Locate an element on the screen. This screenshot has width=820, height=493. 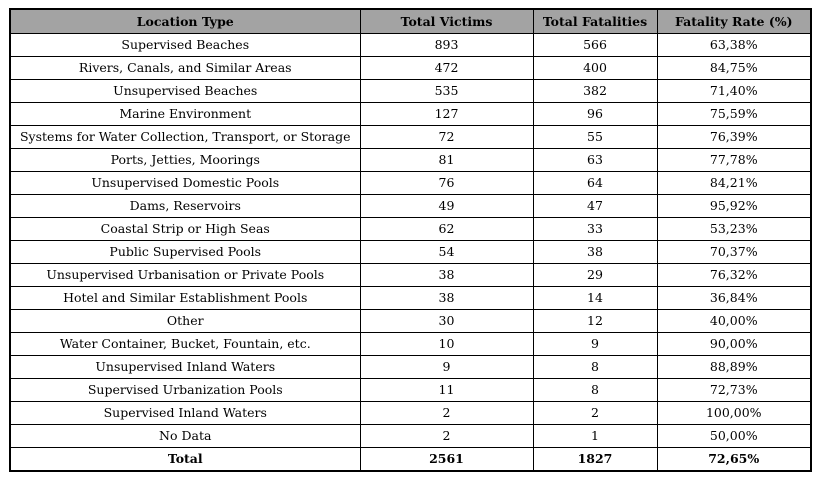
cell-total-victims: 30 is located at coordinates (446, 321).